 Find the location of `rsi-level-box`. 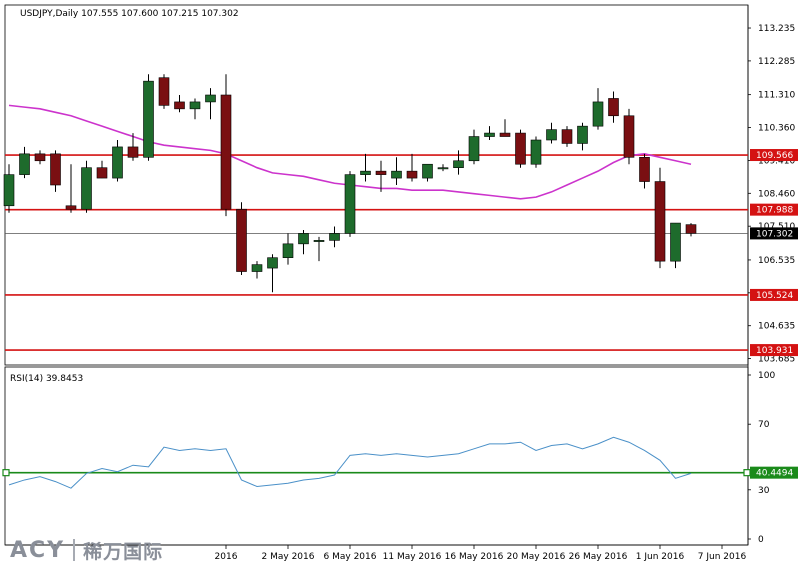

rsi-level-box is located at coordinates (774, 472).